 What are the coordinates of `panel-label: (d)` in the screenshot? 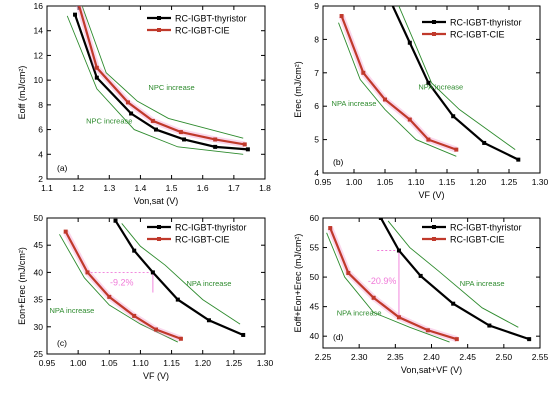 It's located at (338, 337).